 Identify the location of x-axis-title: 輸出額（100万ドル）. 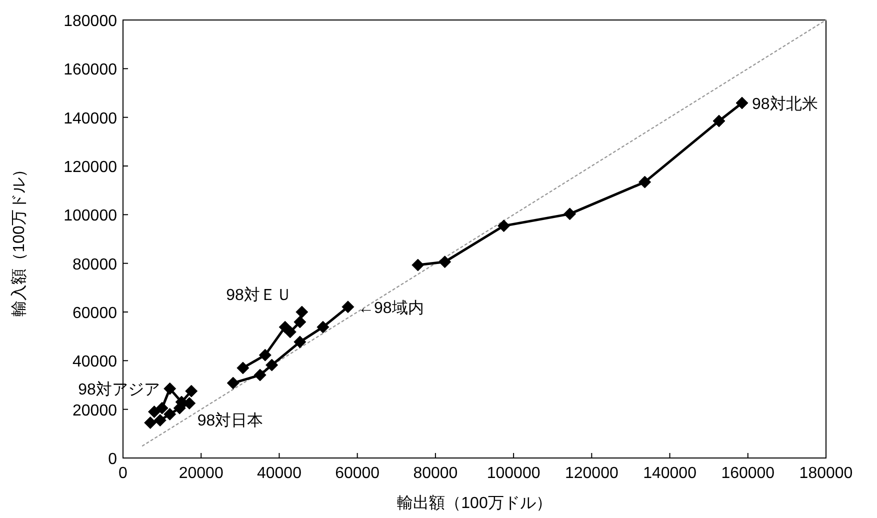
(474, 503).